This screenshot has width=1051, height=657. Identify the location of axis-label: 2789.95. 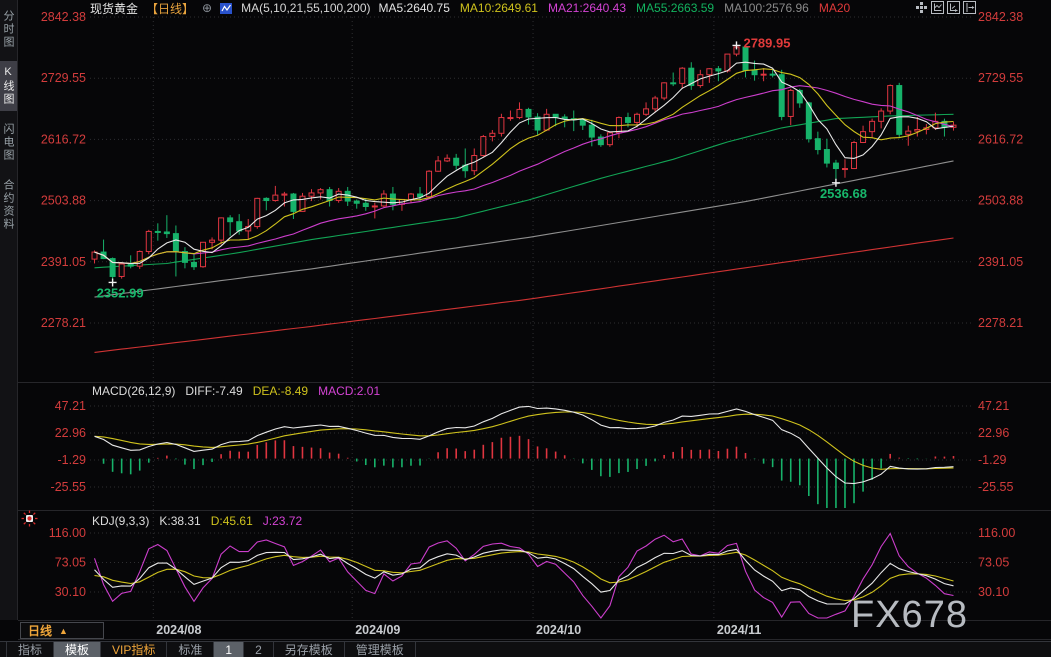
(766, 42).